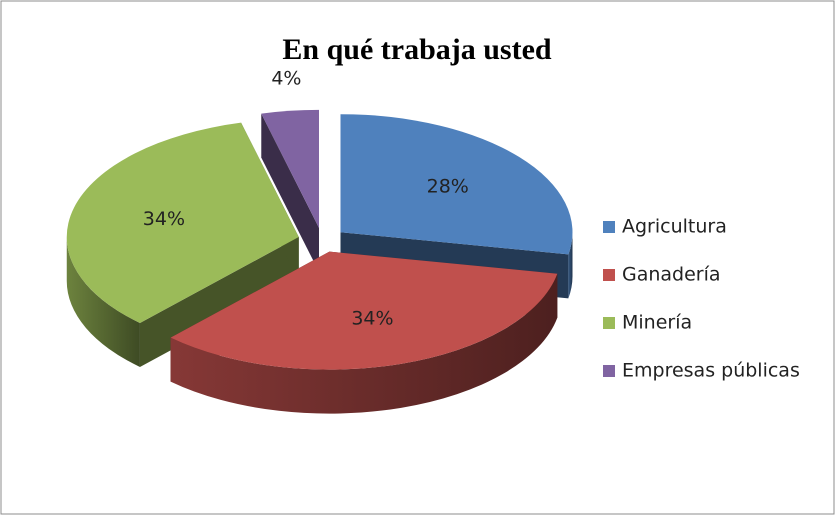  Describe the element at coordinates (448, 187) in the screenshot. I see `data-label: 28%` at that location.